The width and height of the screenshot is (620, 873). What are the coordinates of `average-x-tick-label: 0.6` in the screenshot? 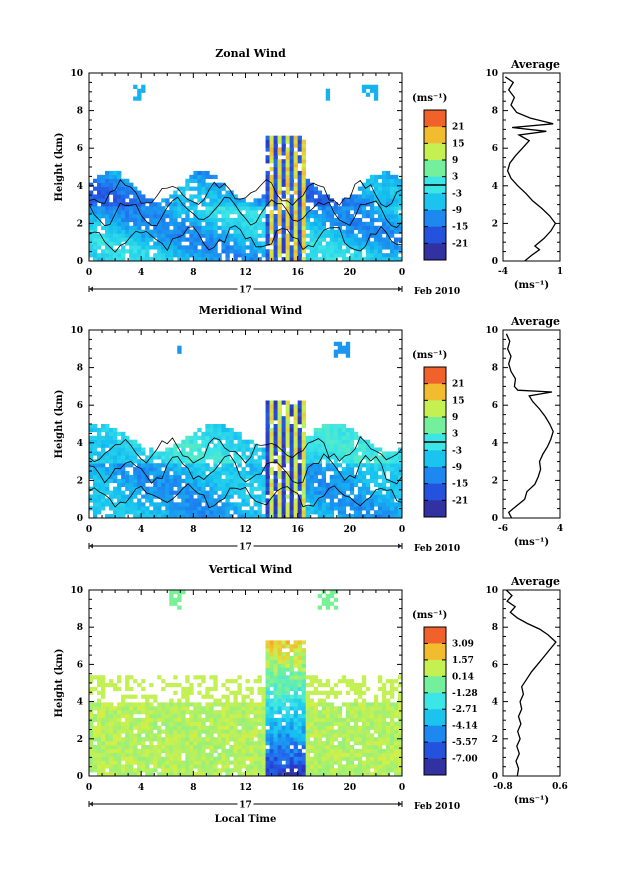 It's located at (560, 787).